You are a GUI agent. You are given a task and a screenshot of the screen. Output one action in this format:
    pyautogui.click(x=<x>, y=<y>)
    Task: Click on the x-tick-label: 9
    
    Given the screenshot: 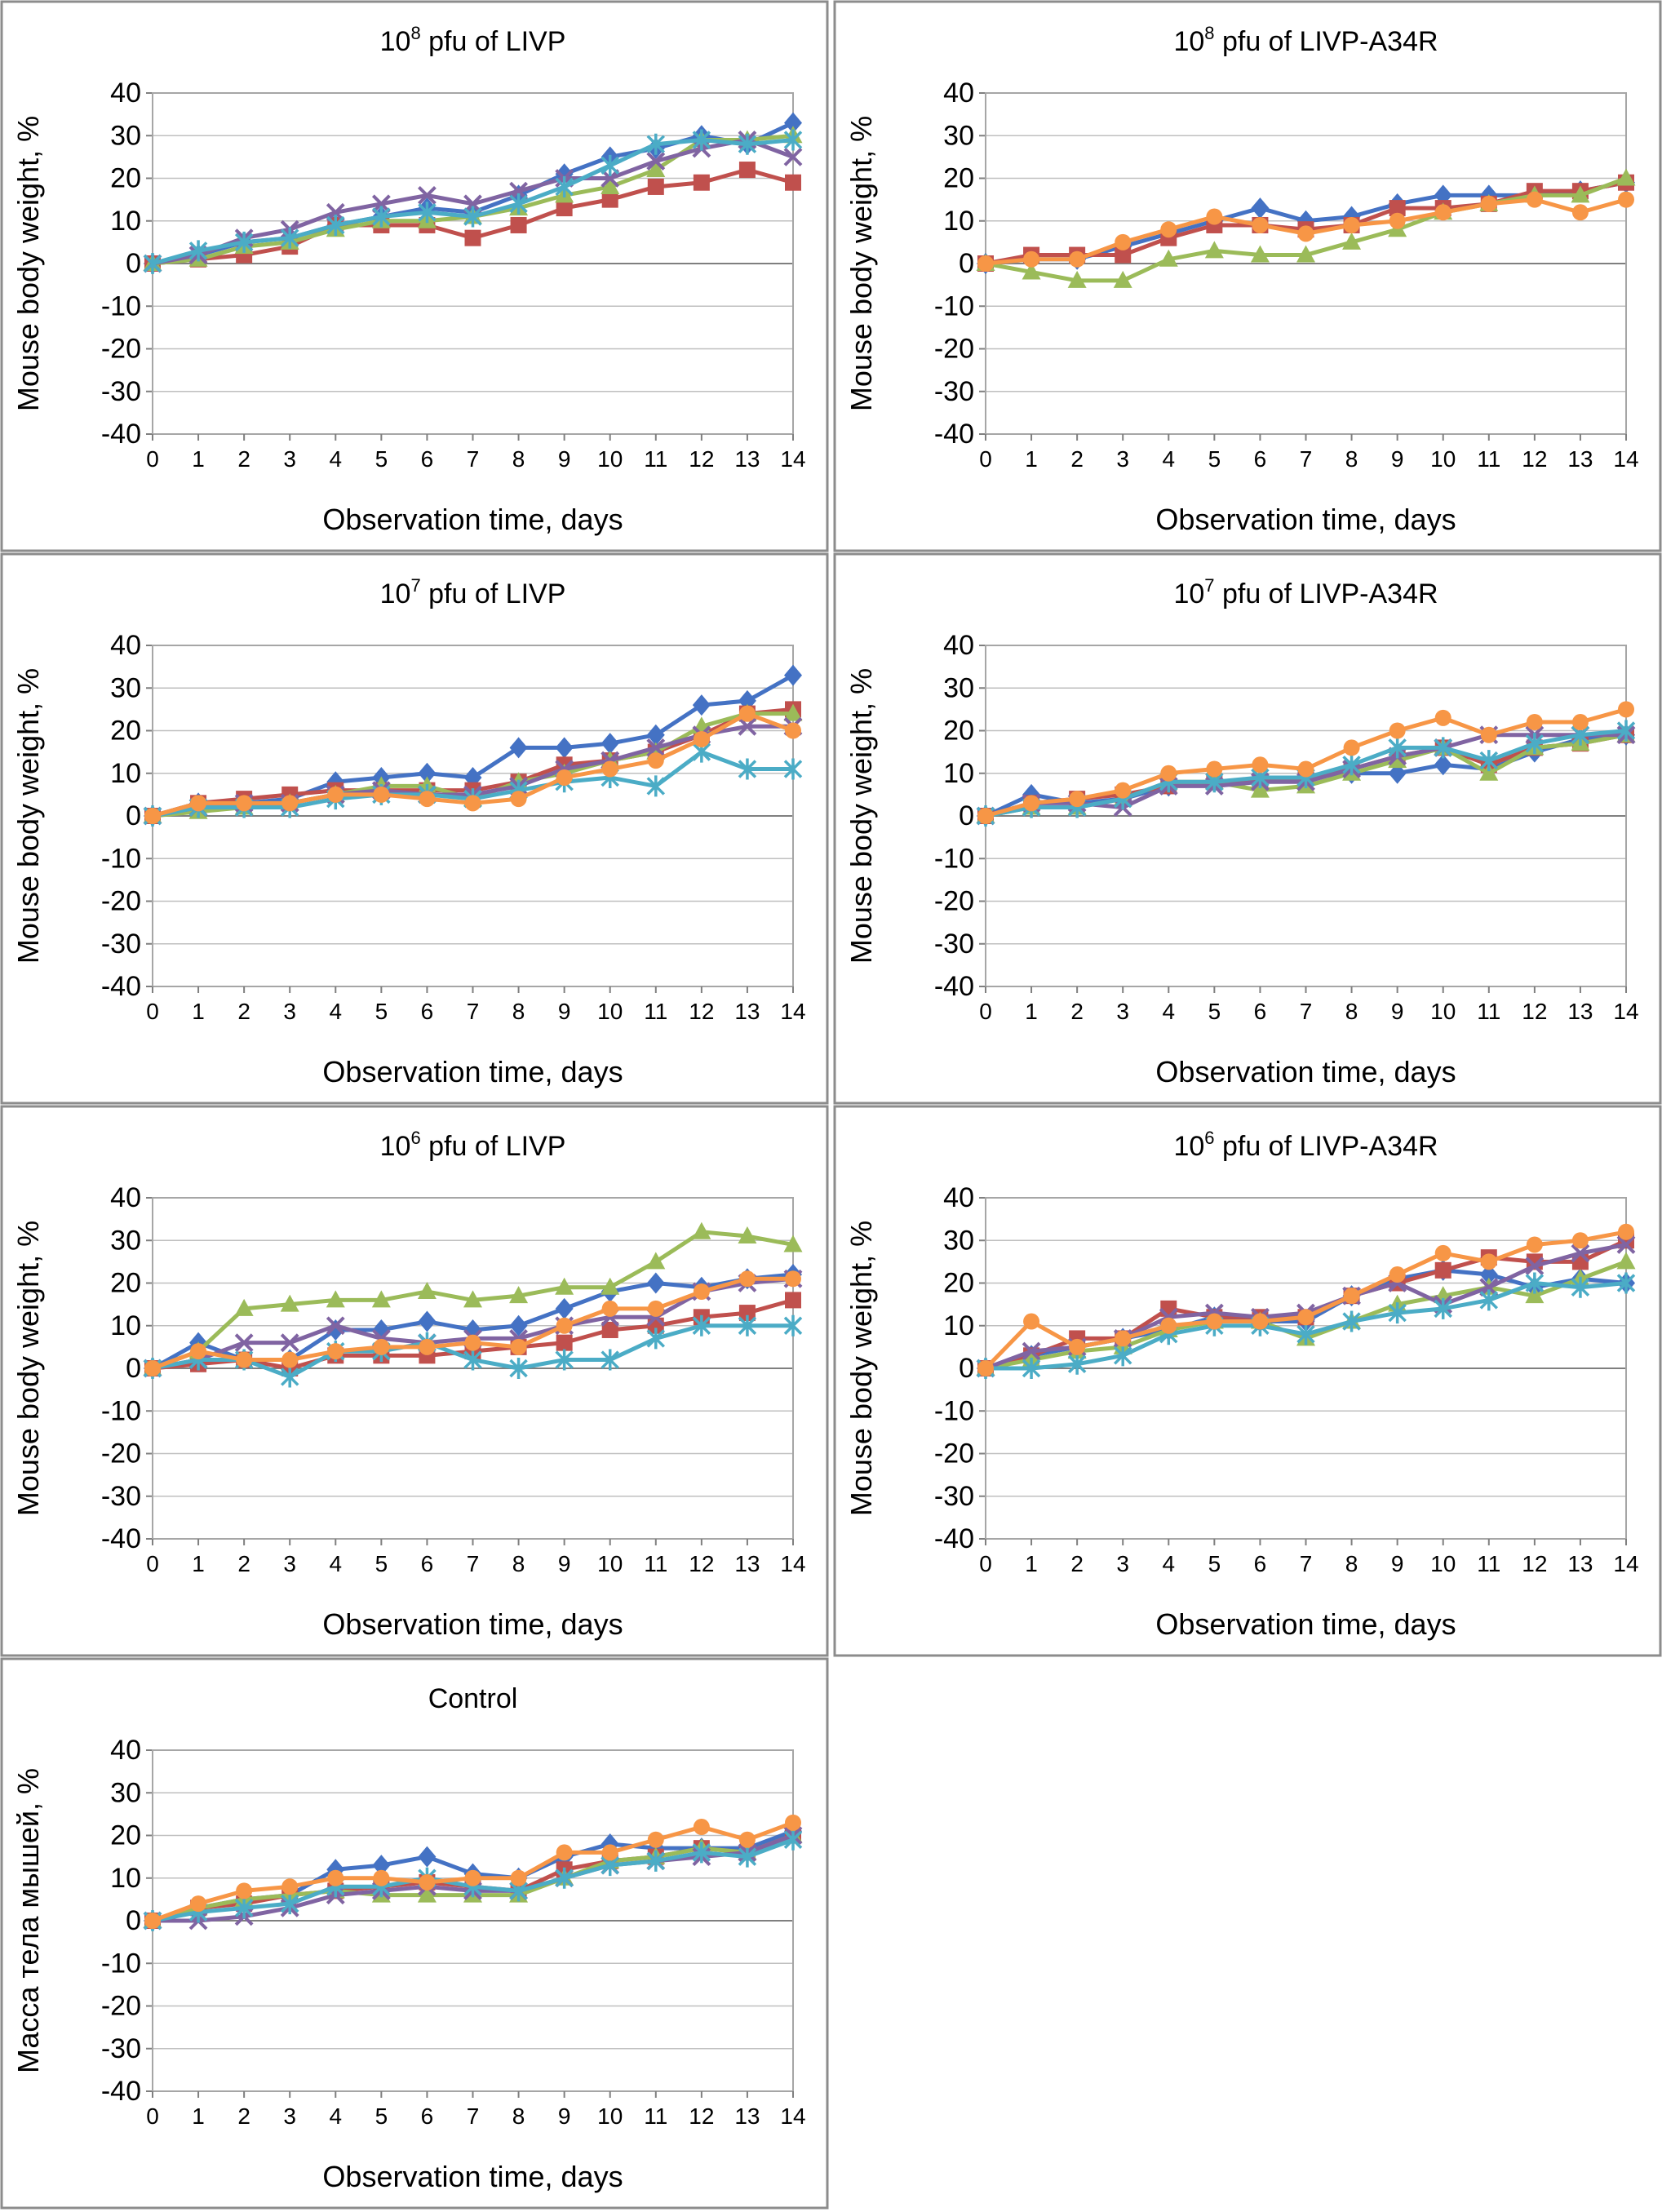 What is the action you would take?
    pyautogui.click(x=564, y=2116)
    